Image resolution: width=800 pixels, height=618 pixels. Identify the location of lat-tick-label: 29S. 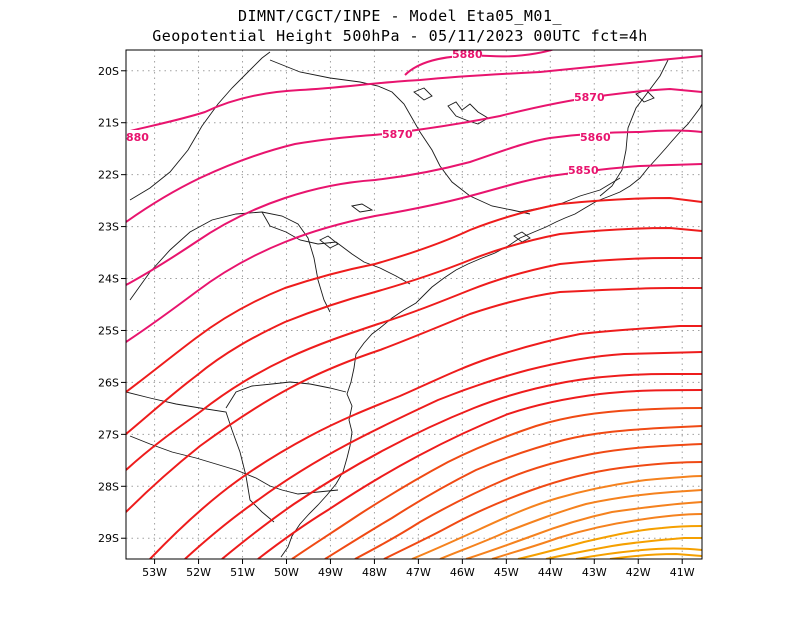
(108, 538).